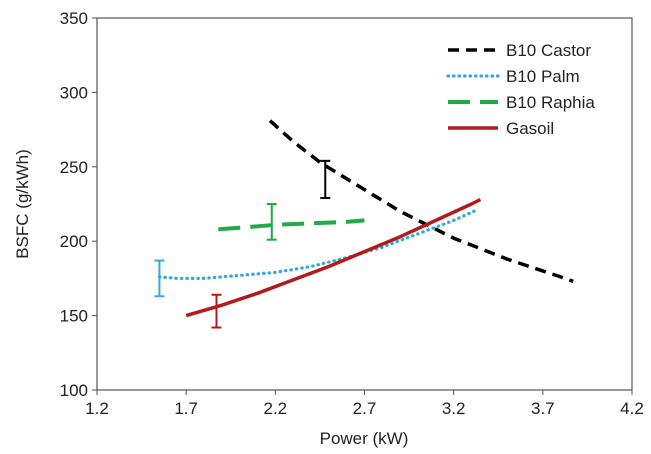 The image size is (651, 454). Describe the element at coordinates (74, 390) in the screenshot. I see `y-tick-label: 100` at that location.